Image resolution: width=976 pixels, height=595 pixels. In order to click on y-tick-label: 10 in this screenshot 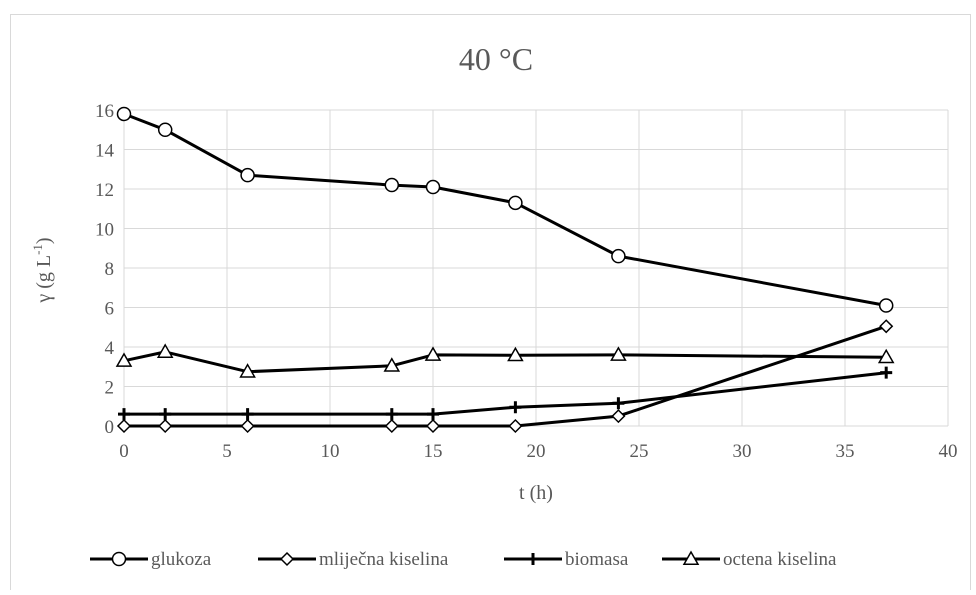, I will do `click(104, 230)`.